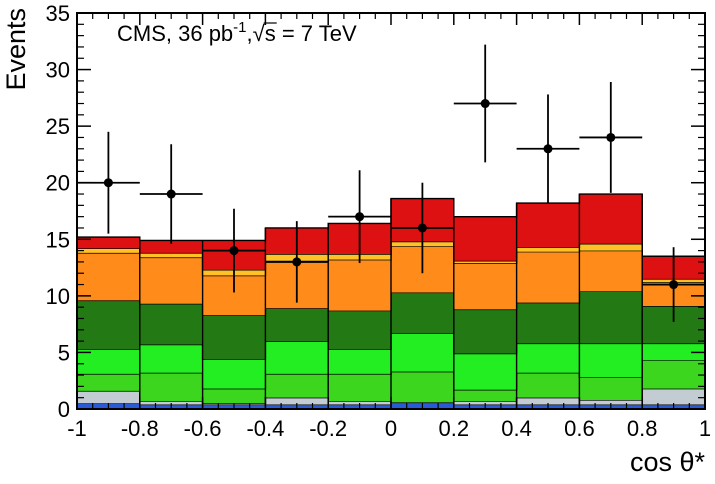  Describe the element at coordinates (58, 296) in the screenshot. I see `y-tick-label: 10` at that location.